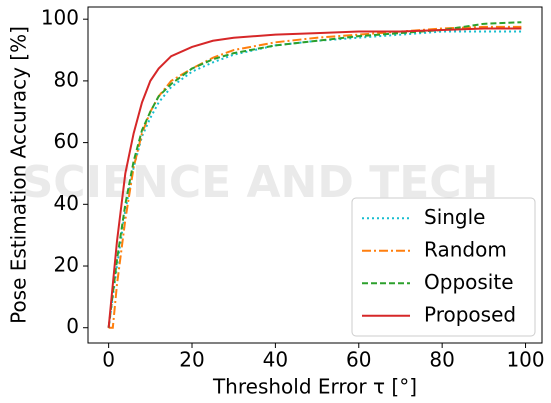 The image size is (551, 403). I want to click on x-axis-label: Threshold Error τ [°], so click(314, 387).